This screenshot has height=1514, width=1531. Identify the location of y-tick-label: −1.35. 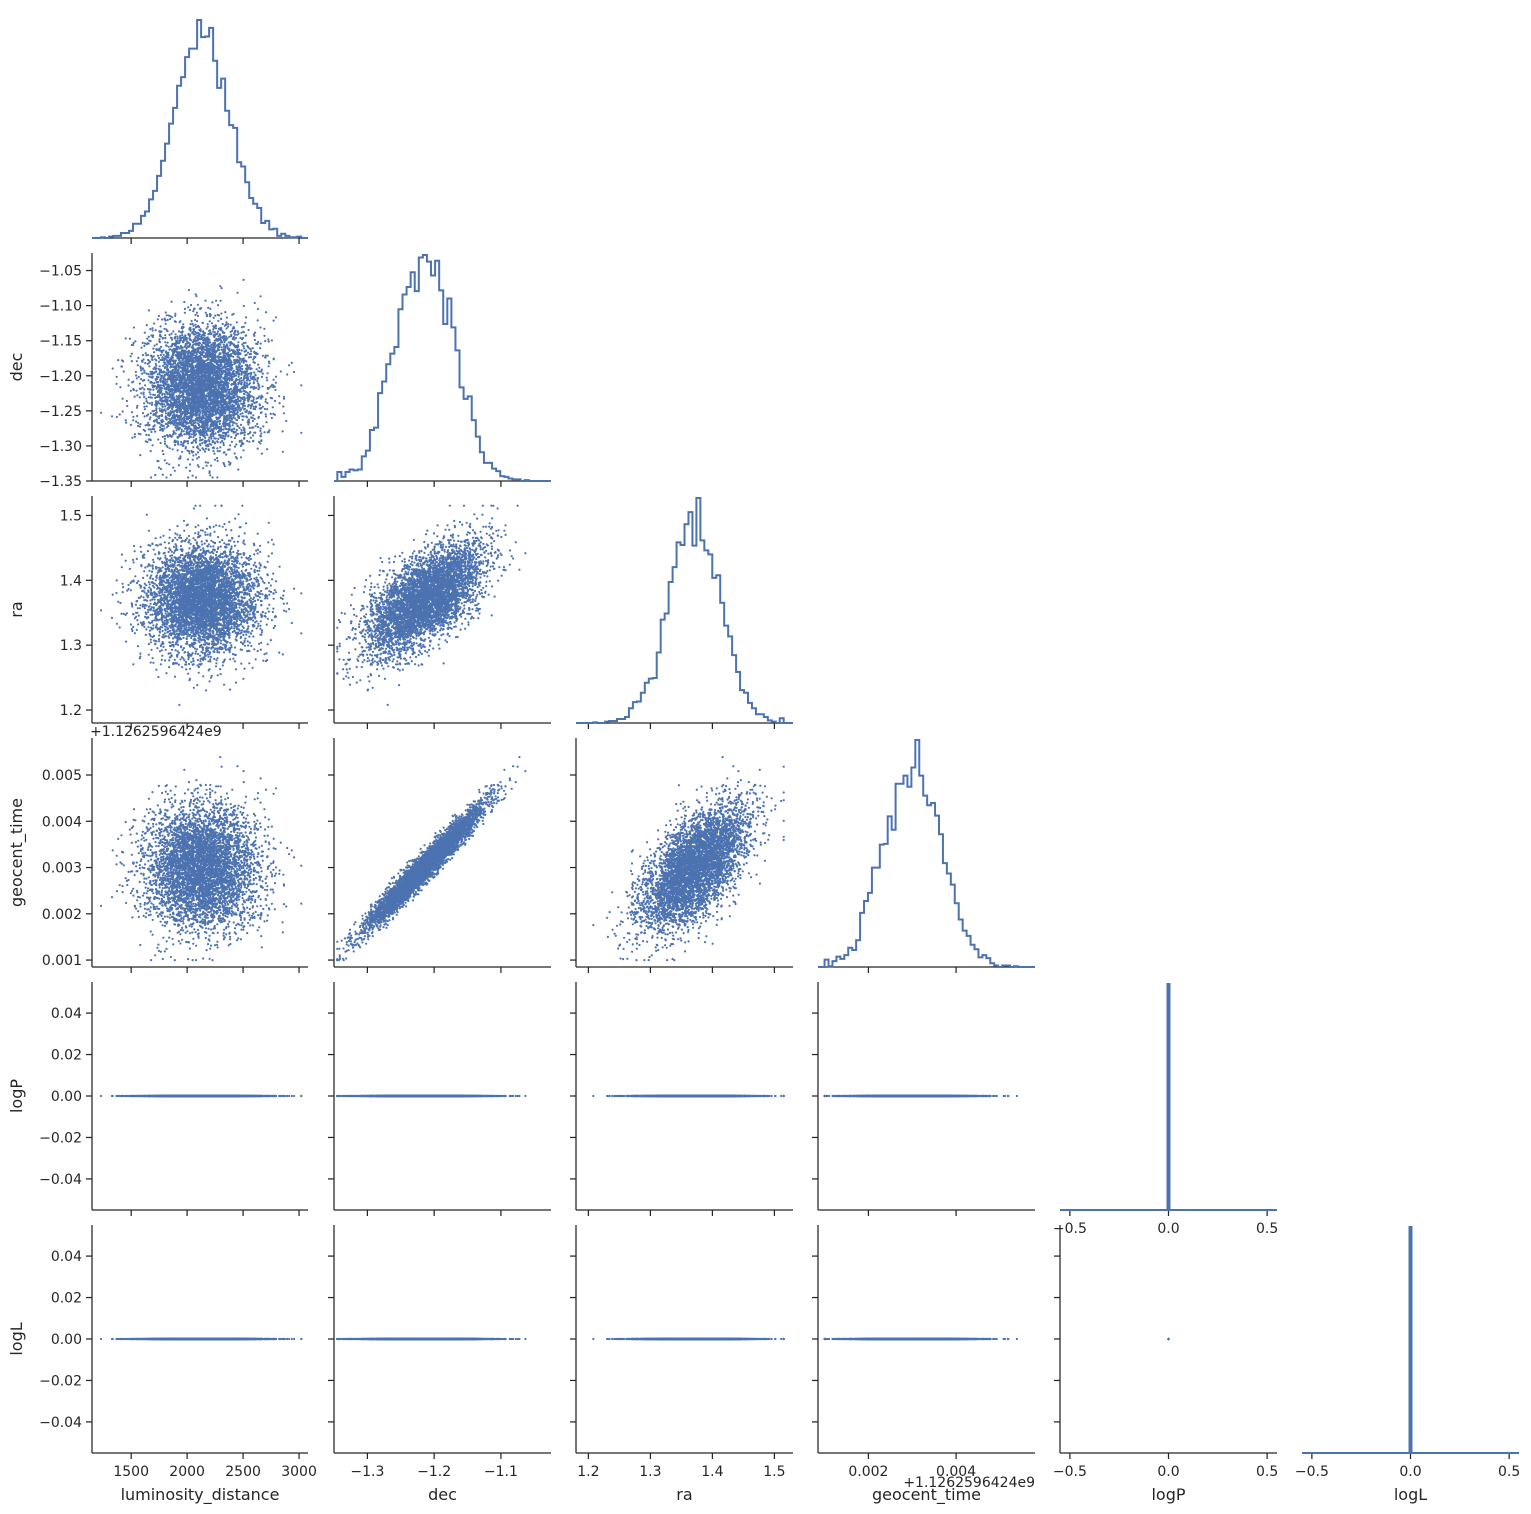
(60, 482).